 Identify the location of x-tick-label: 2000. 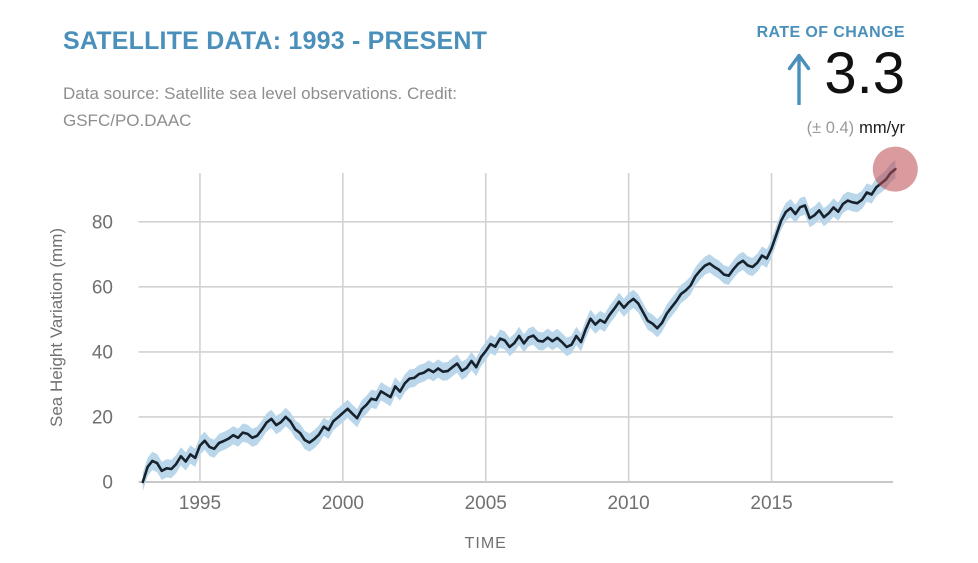
(343, 503).